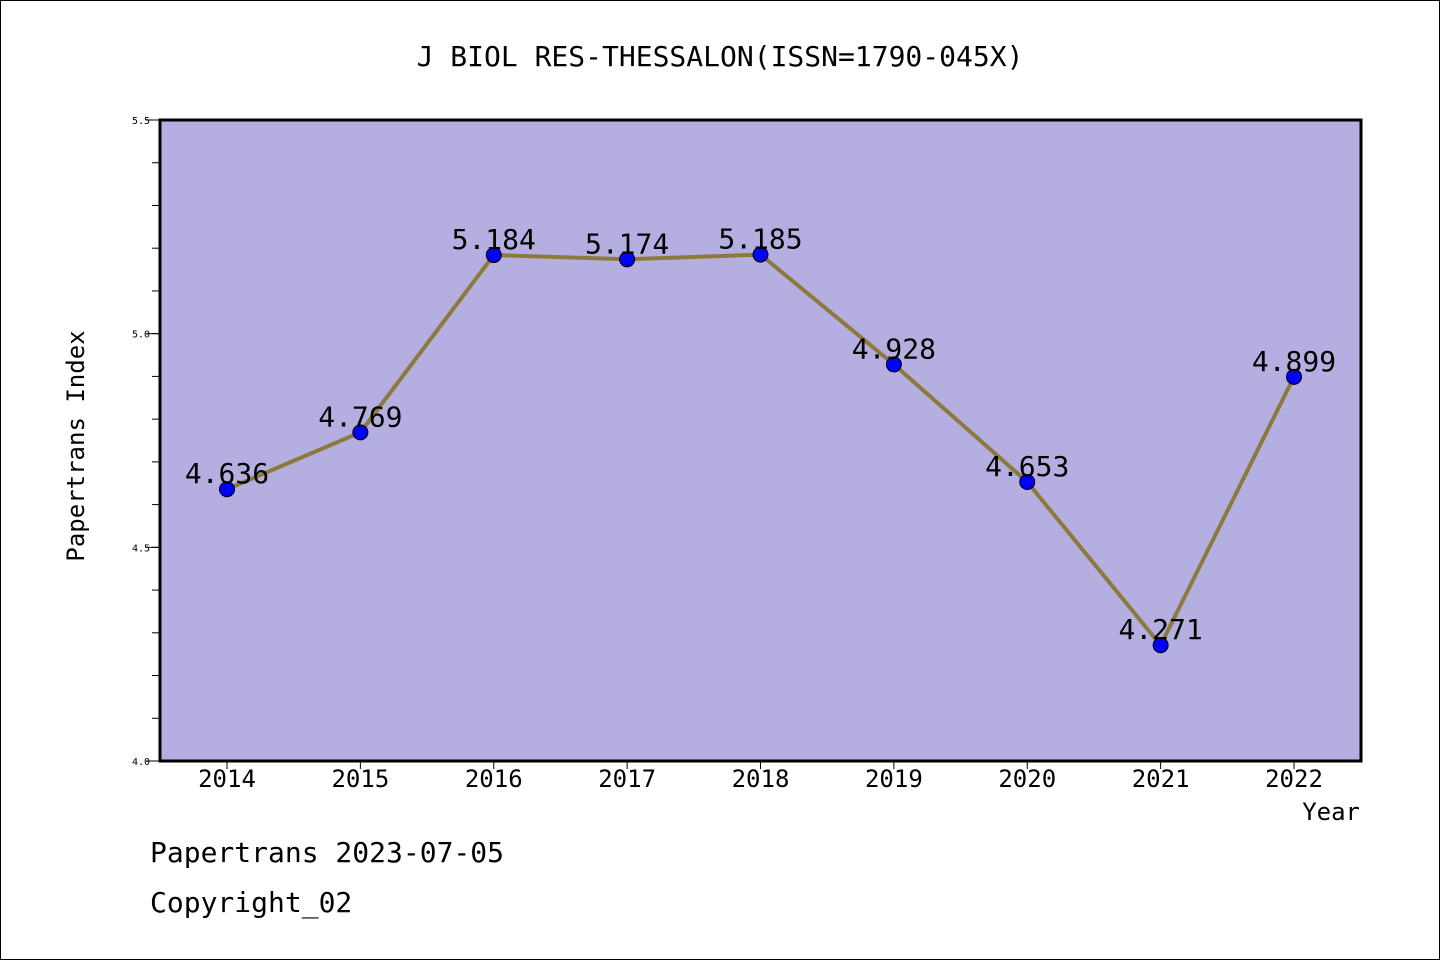 This screenshot has width=1440, height=960. I want to click on y-tick-label: 5.5, so click(141, 121).